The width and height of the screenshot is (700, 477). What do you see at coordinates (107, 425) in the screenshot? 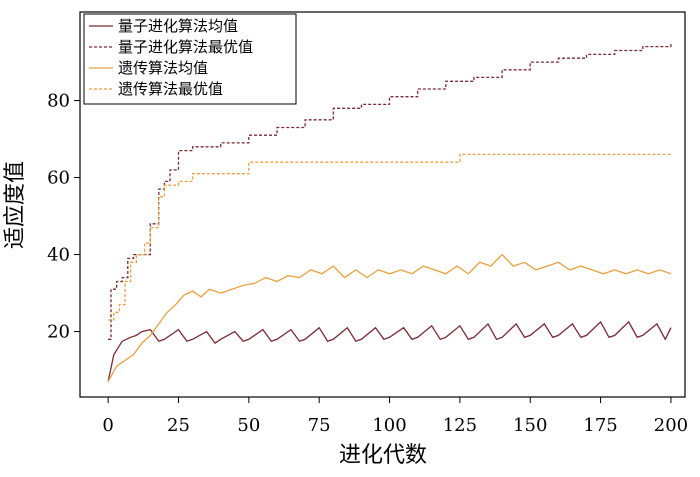
I see `x-tick-label: 0` at bounding box center [107, 425].